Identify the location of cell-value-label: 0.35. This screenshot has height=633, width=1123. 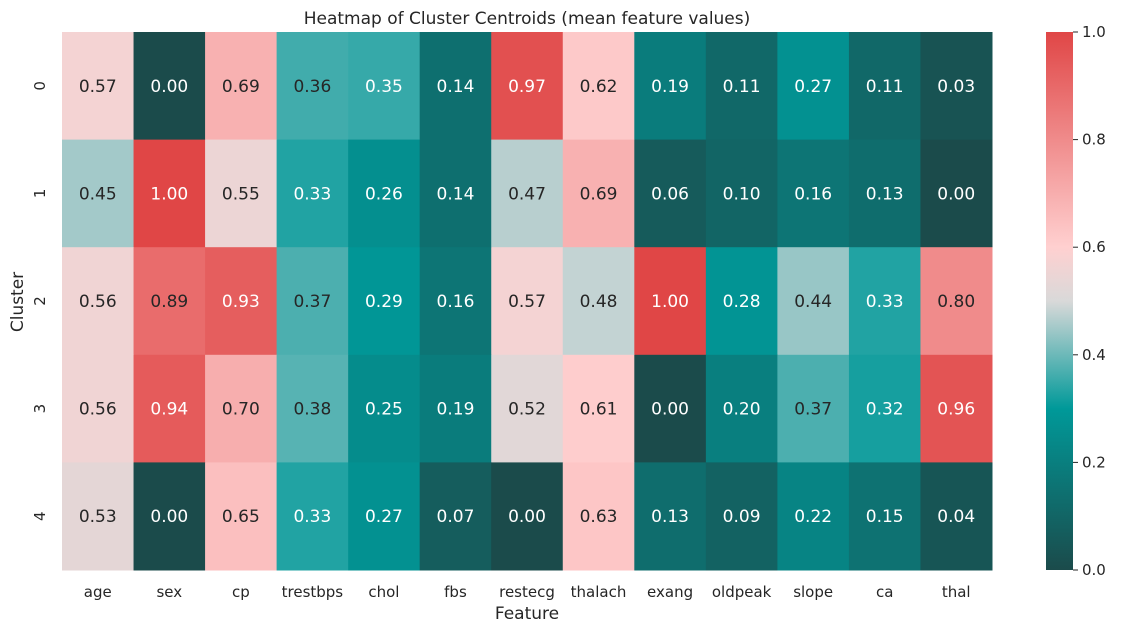
(384, 87).